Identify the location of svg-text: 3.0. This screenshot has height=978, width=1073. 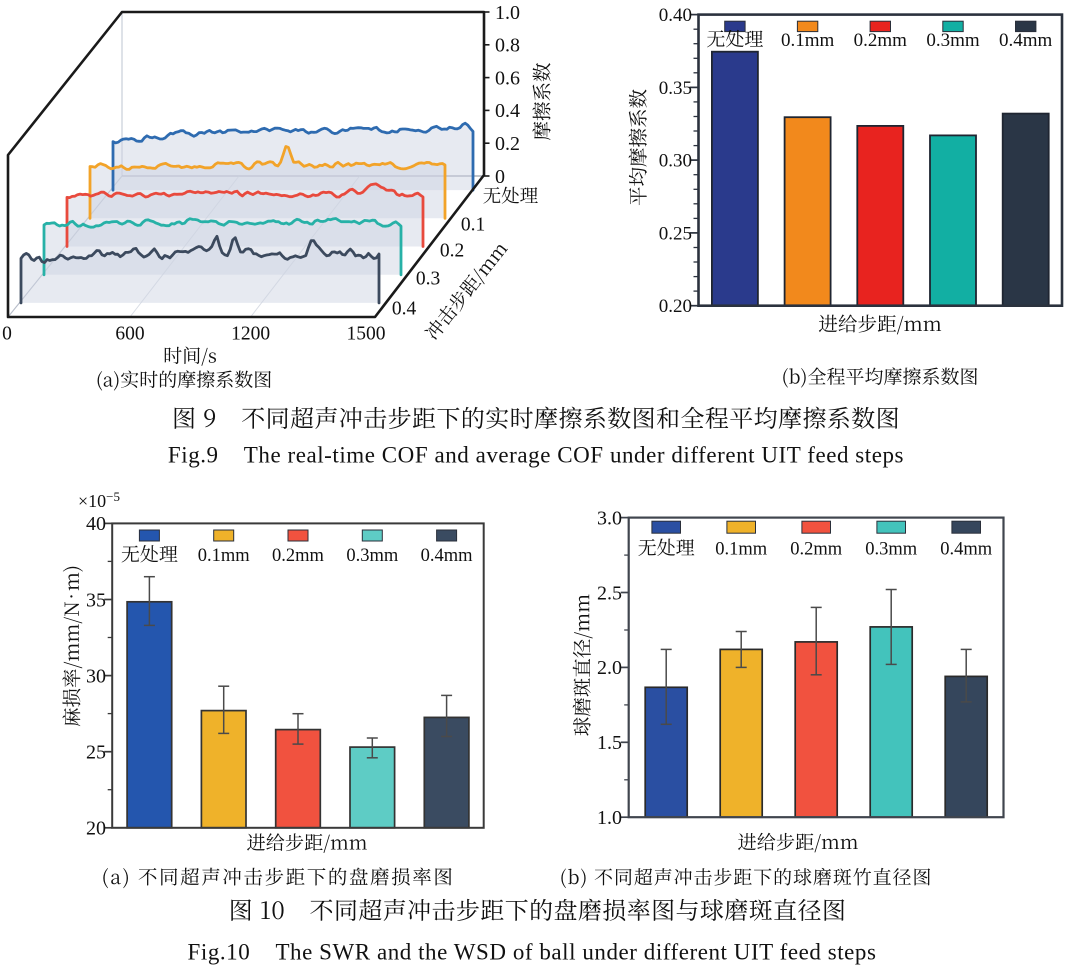
(609, 518).